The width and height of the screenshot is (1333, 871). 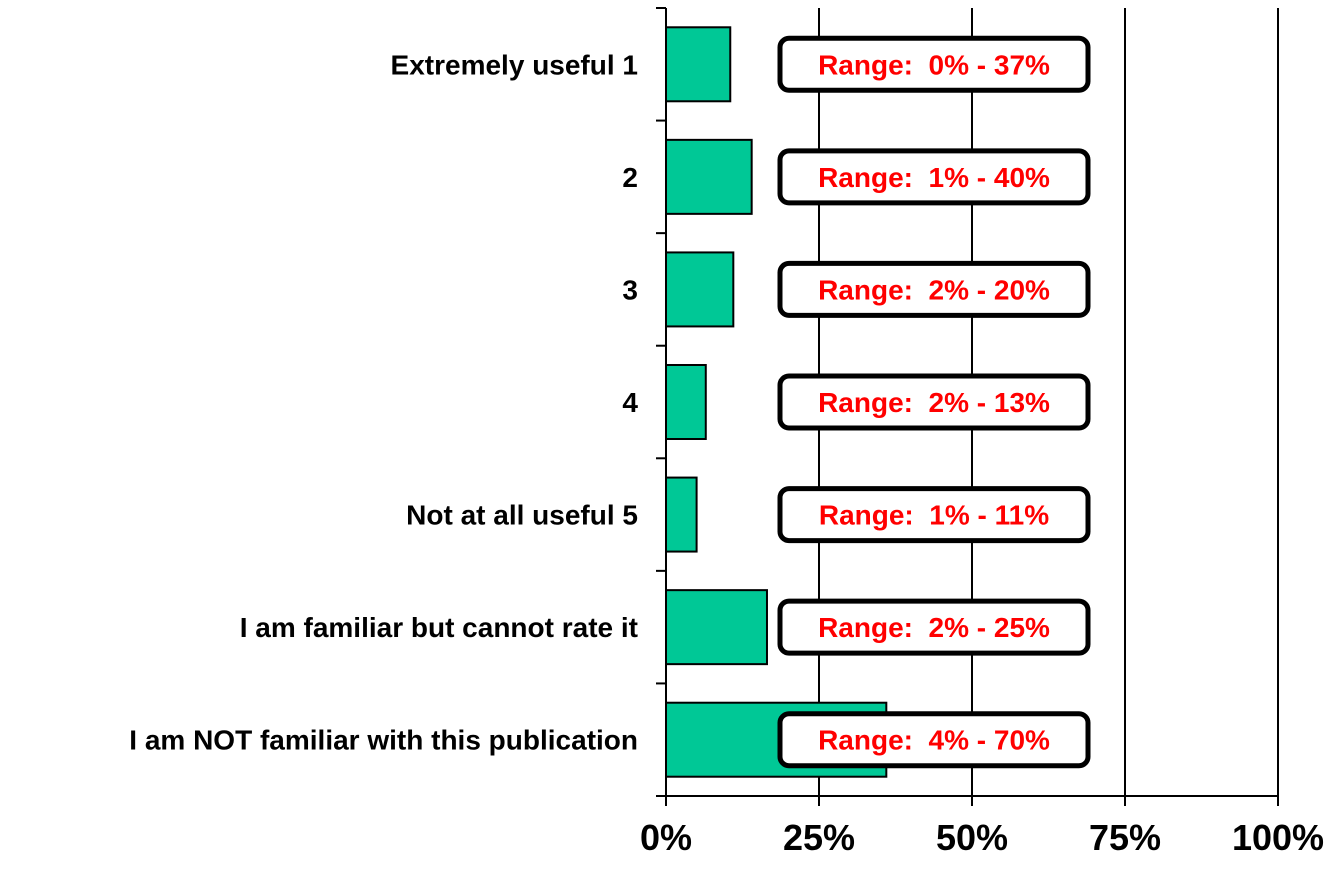 I want to click on bars, so click(x=776, y=402).